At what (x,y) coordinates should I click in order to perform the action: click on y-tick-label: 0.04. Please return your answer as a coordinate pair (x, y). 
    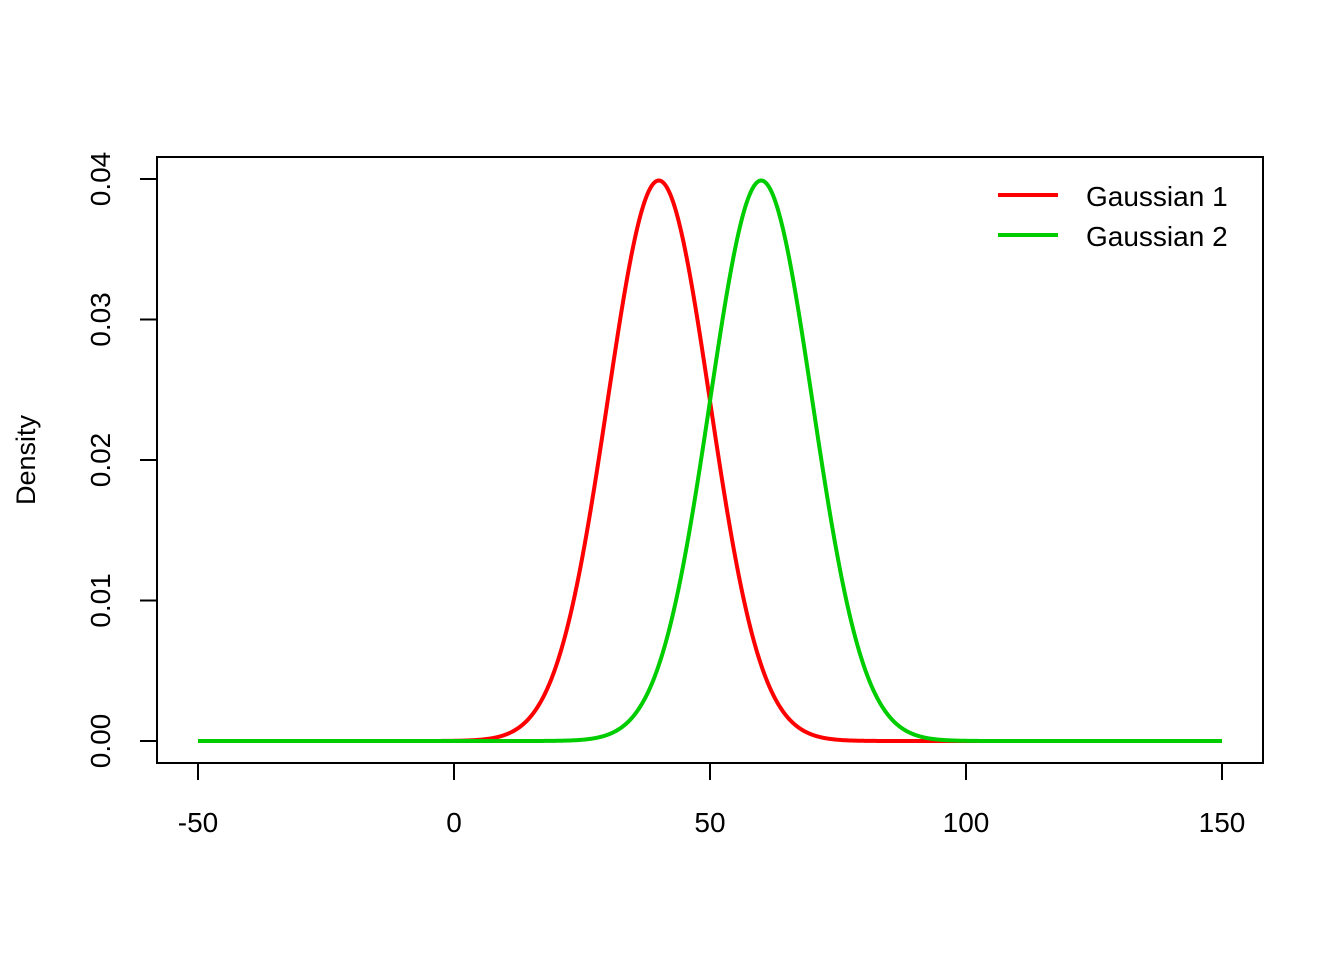
    Looking at the image, I should click on (100, 179).